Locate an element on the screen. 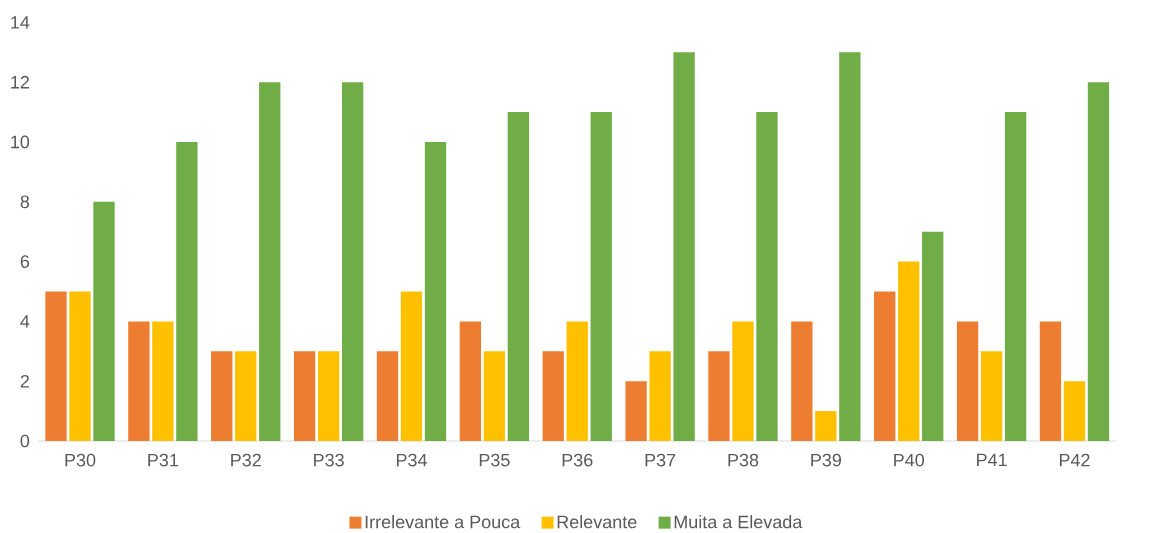  x-tick-label: P39 is located at coordinates (826, 460).